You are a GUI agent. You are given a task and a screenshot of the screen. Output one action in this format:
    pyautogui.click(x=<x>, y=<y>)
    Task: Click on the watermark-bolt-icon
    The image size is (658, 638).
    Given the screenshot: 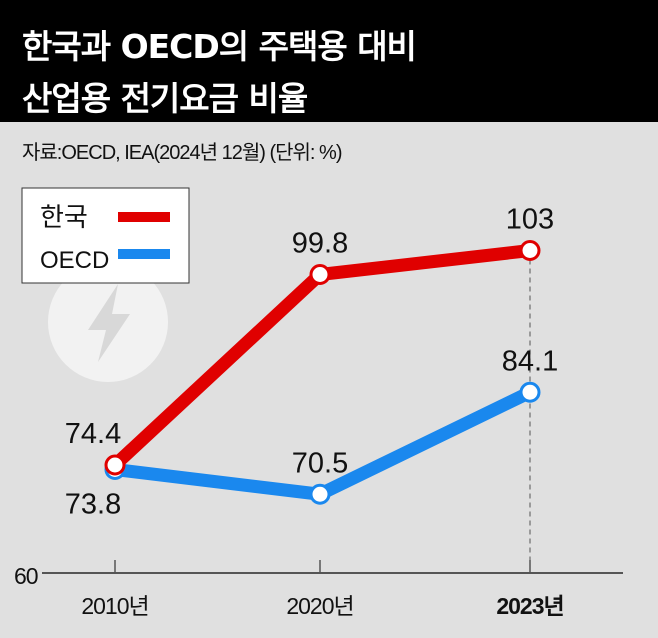 What is the action you would take?
    pyautogui.click(x=108, y=322)
    